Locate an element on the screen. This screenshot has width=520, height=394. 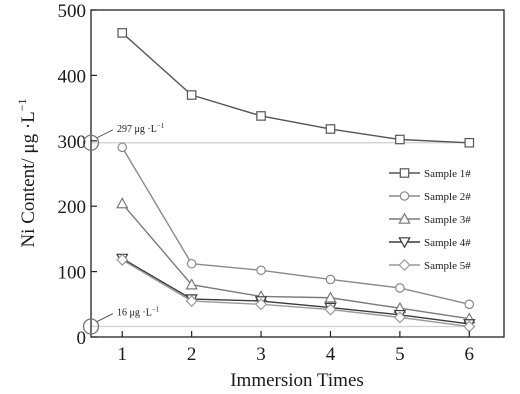
x-tick-label-1: 2 is located at coordinates (192, 354).